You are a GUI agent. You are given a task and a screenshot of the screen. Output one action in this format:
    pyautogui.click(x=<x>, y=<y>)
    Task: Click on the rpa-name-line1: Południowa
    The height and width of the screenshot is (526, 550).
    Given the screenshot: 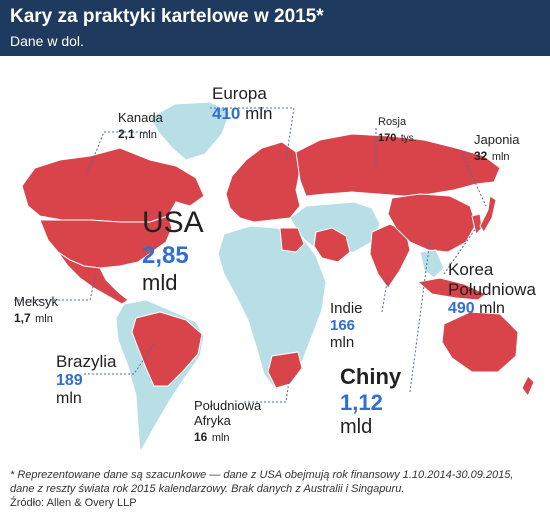 What is the action you would take?
    pyautogui.click(x=228, y=405)
    